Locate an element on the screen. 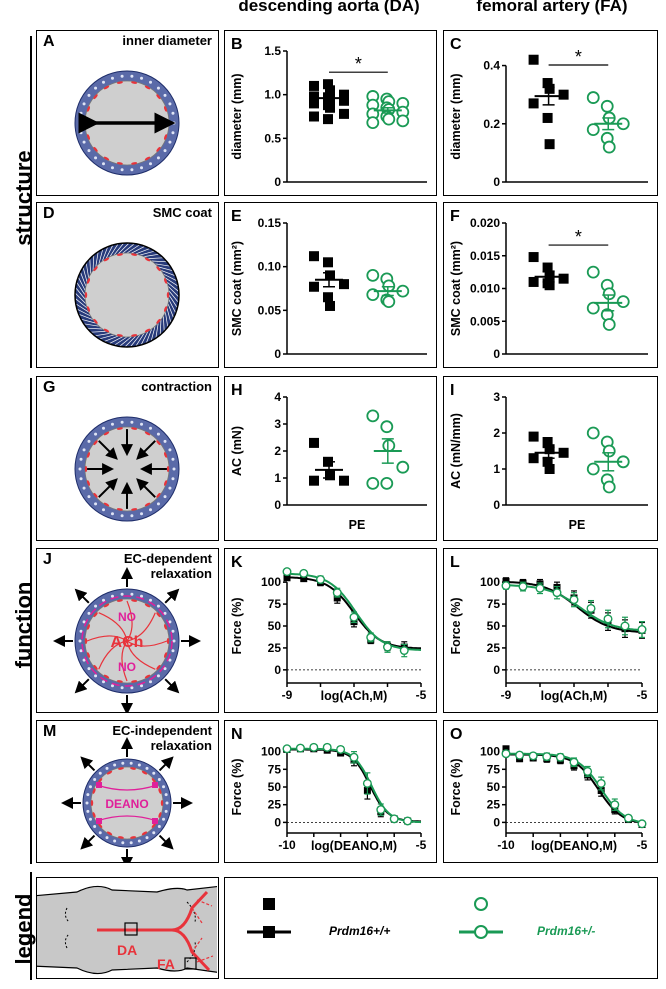 Image resolution: width=666 pixels, height=989 pixels. panel-letter: H is located at coordinates (237, 390).